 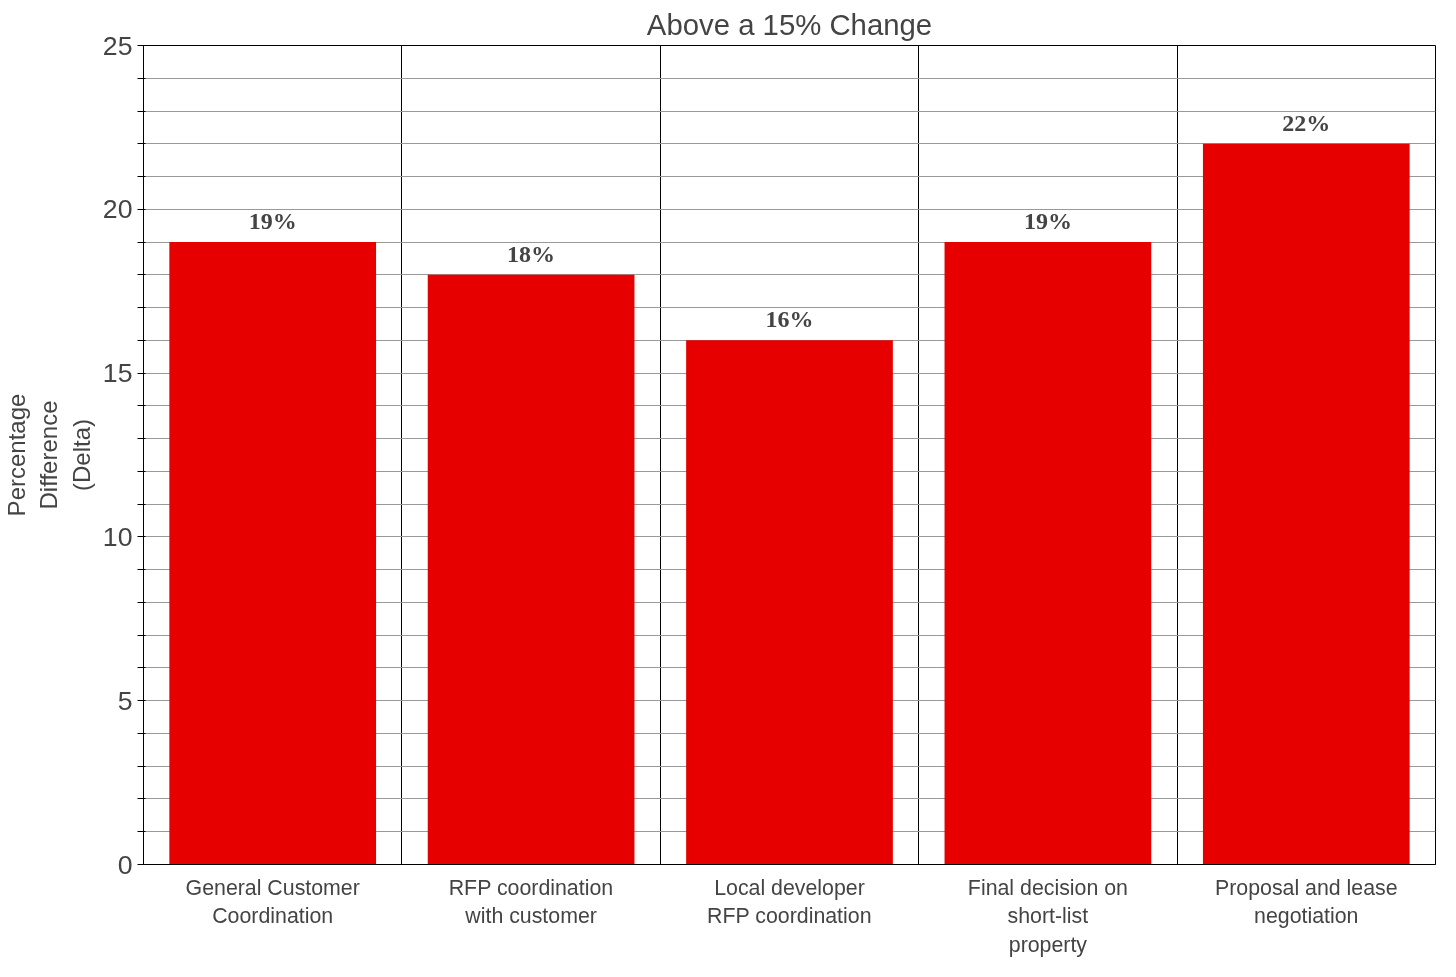 What do you see at coordinates (1306, 122) in the screenshot?
I see `data-label: 22%` at bounding box center [1306, 122].